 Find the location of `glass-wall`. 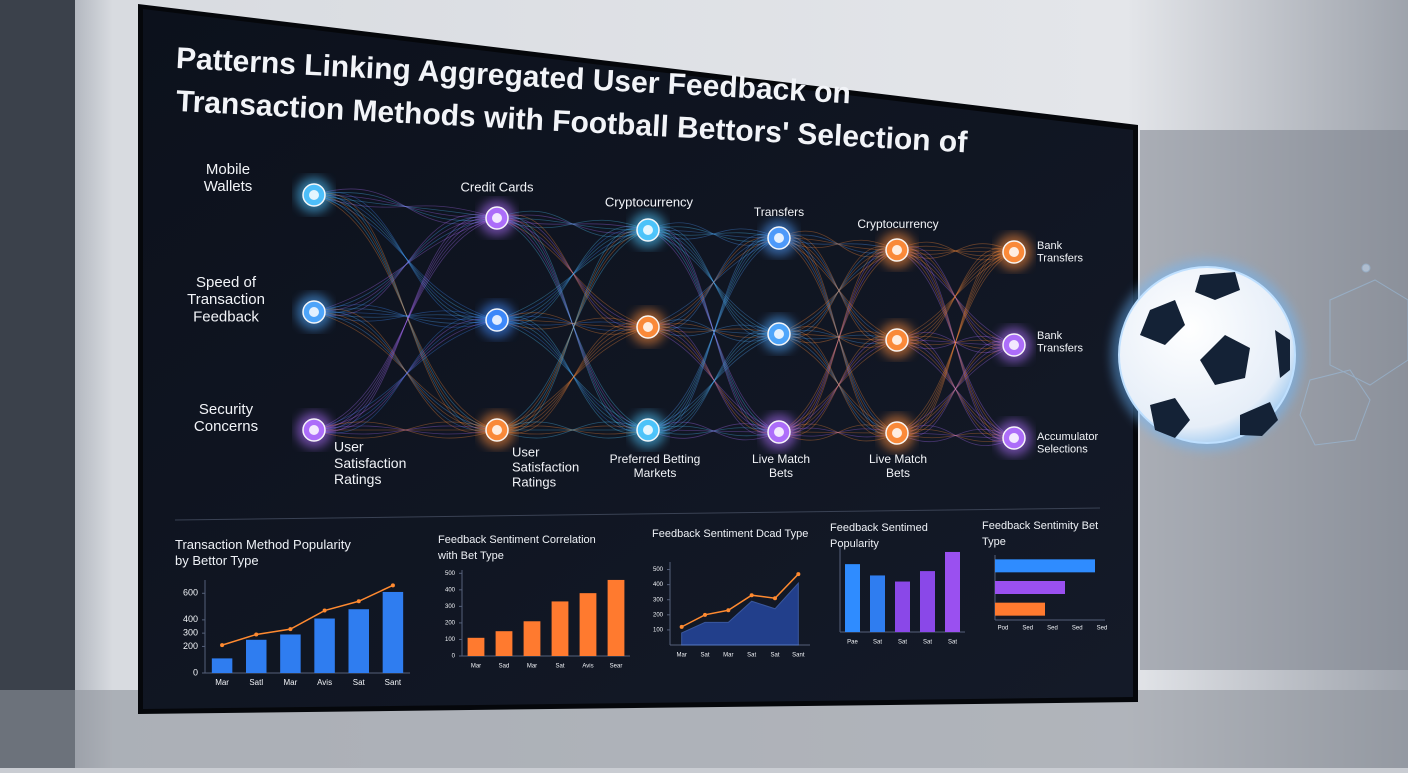

glass-wall is located at coordinates (37, 384).